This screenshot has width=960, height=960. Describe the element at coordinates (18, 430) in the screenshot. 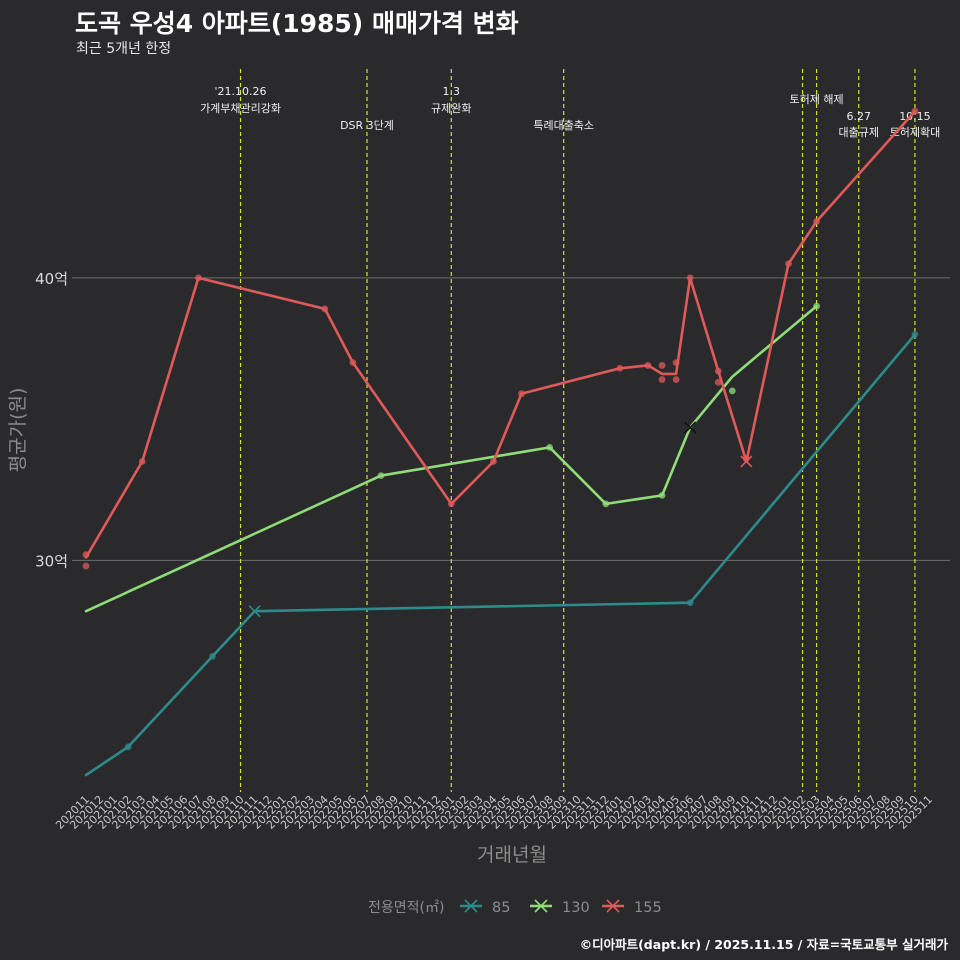

I see `y-axis-title: 평균가(원)` at that location.